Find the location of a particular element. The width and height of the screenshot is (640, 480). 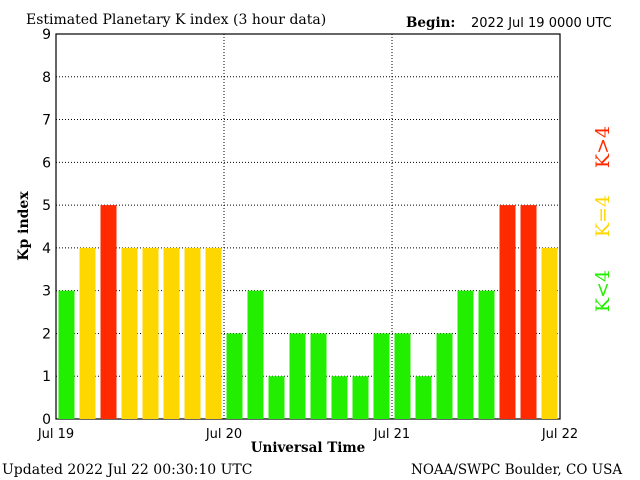

begin-label: Begin: is located at coordinates (430, 23).